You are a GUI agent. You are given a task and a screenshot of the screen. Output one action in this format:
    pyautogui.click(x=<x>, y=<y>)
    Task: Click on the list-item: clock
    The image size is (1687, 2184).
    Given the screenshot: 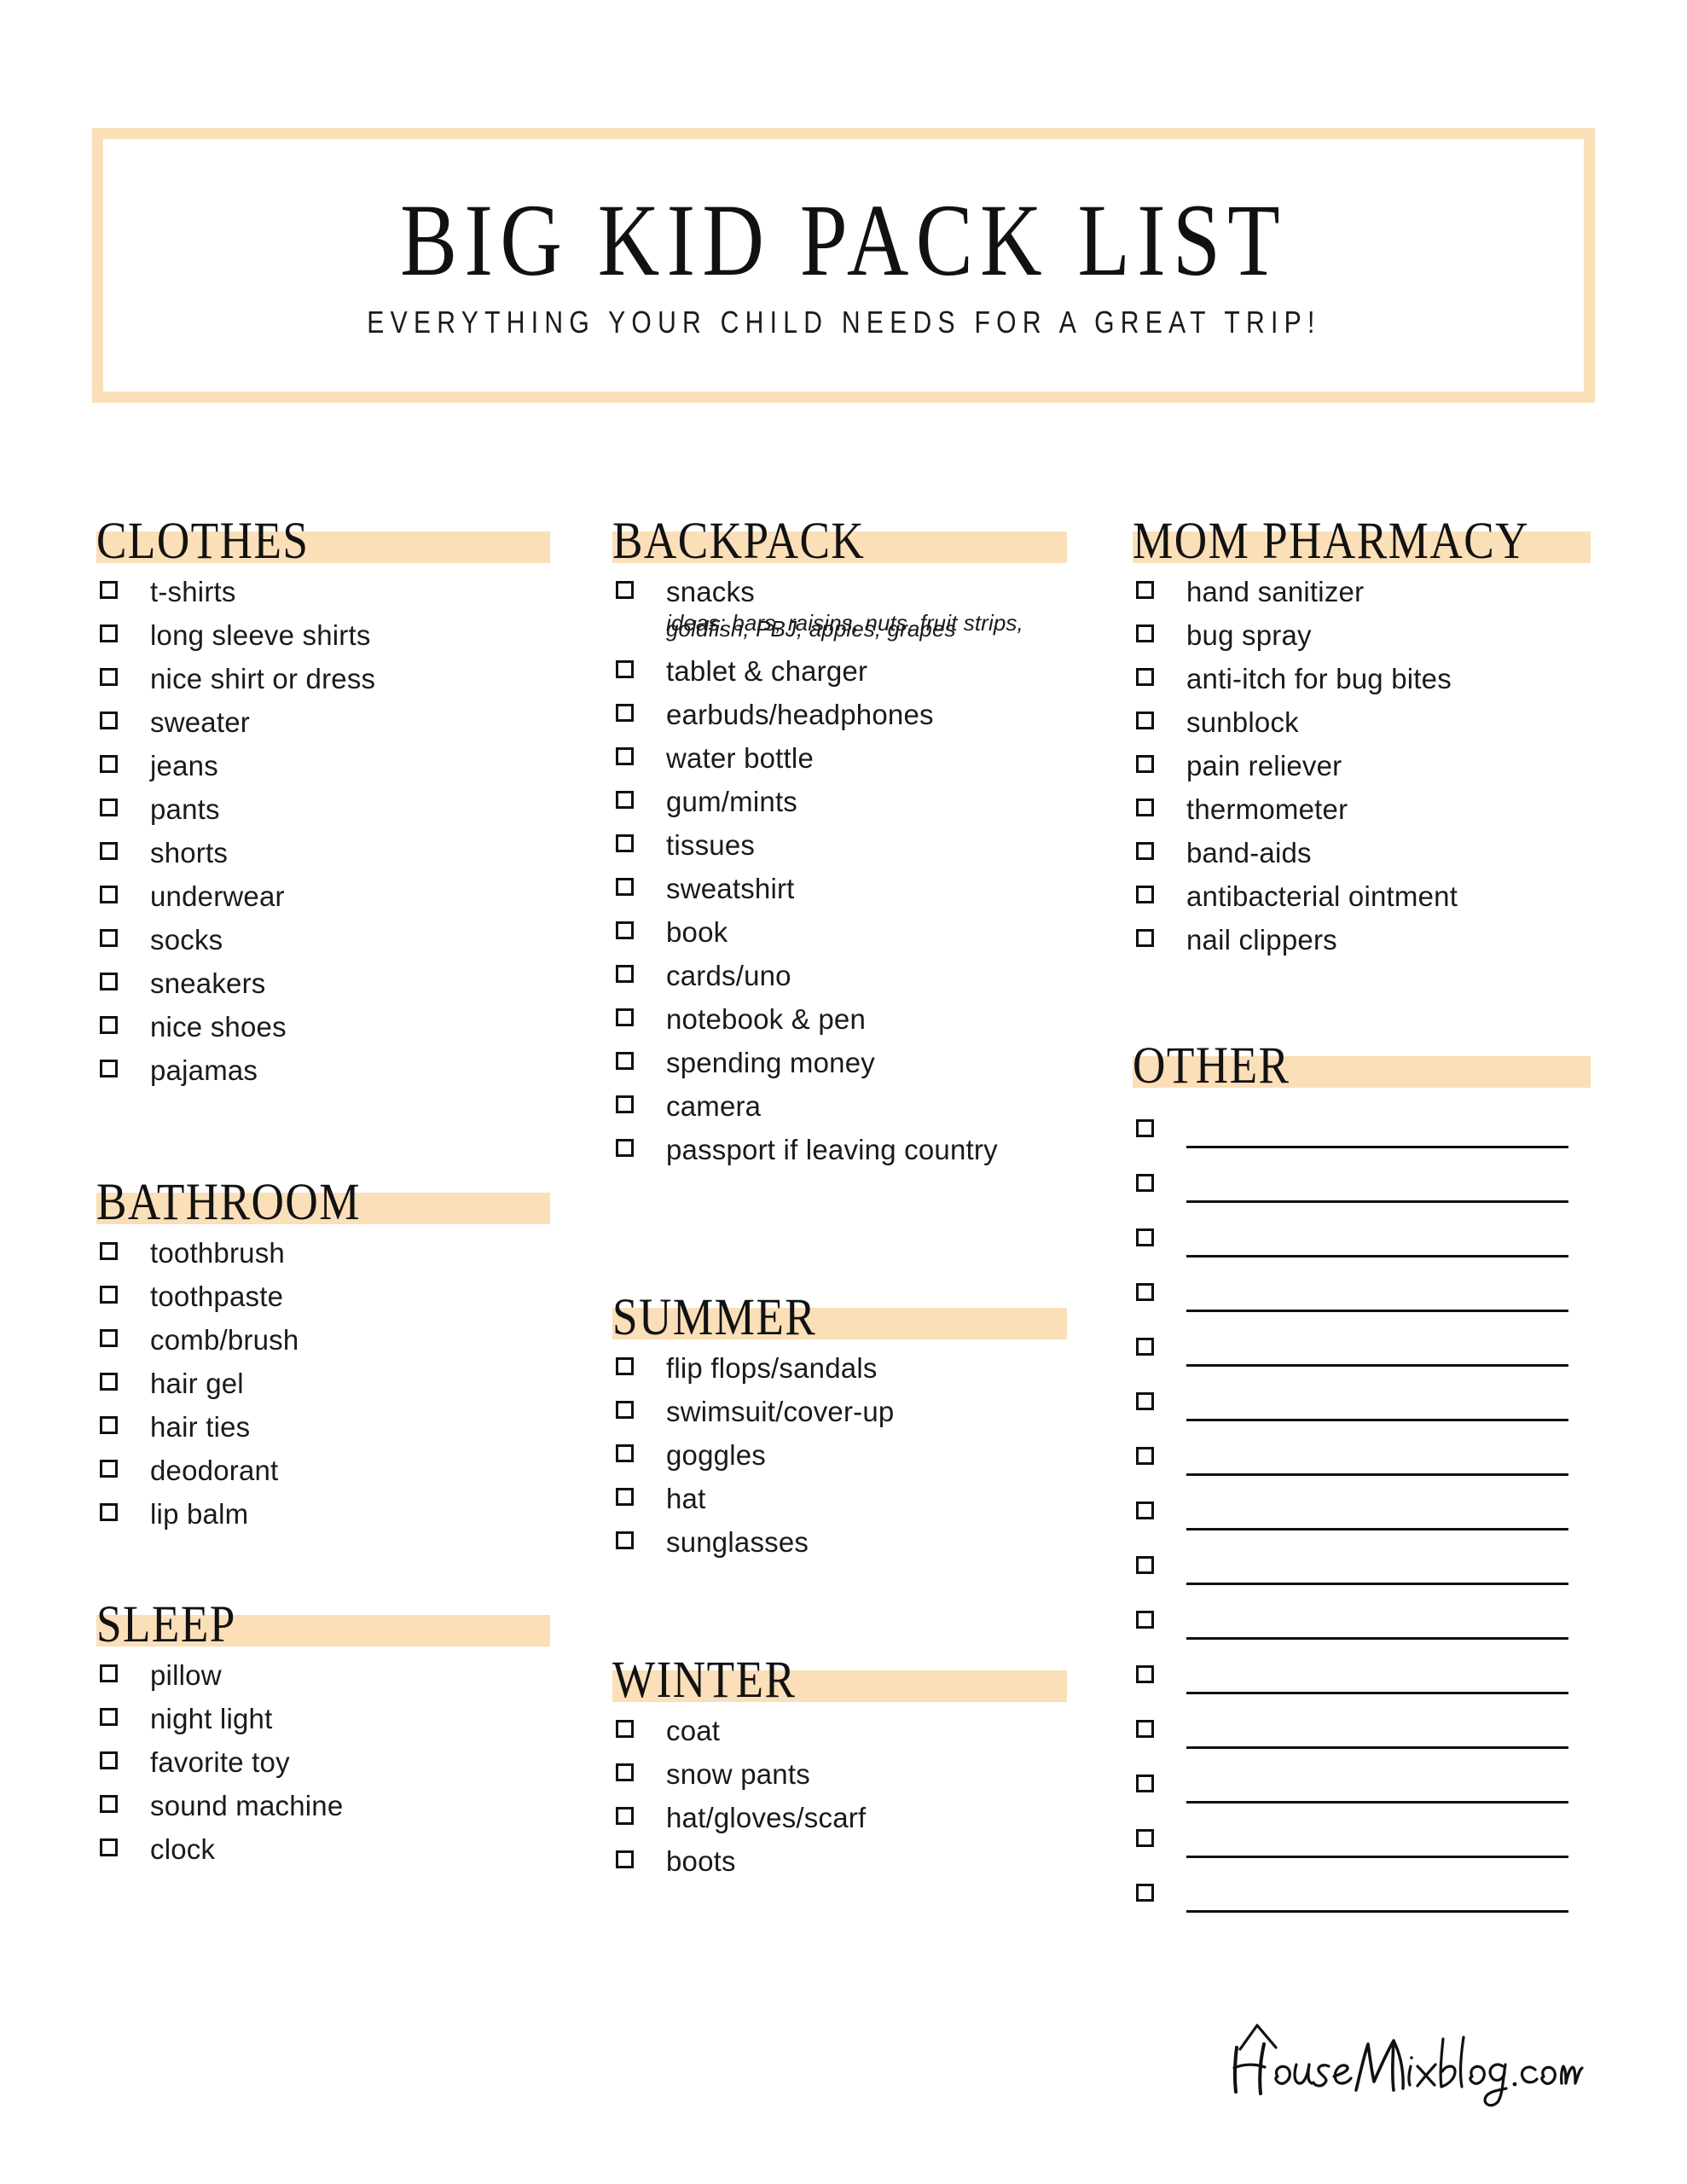 What is the action you would take?
    pyautogui.click(x=326, y=1849)
    